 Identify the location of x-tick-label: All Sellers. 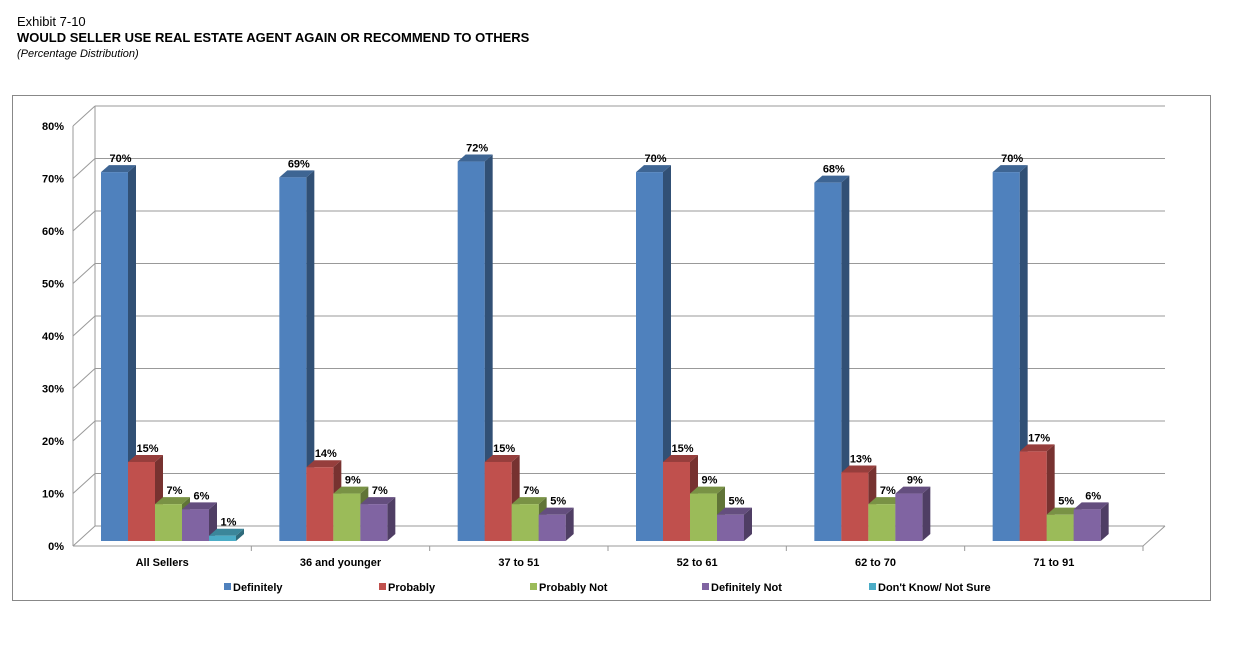
(162, 563).